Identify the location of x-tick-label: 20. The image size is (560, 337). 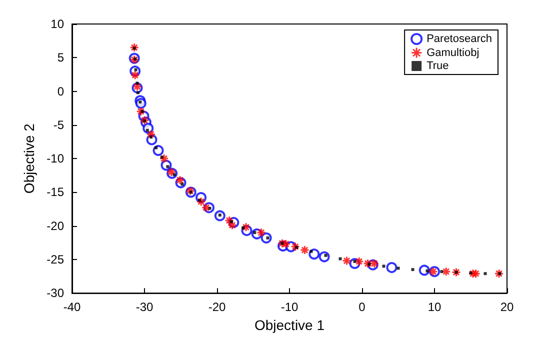
(507, 307).